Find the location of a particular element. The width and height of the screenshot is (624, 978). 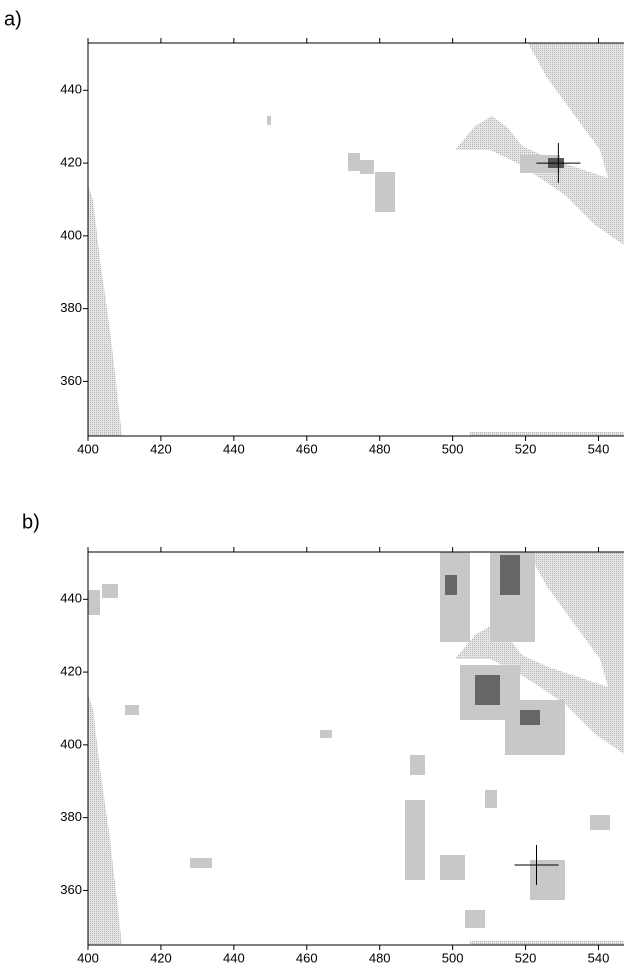

patches-dark is located at coordinates (492, 640).